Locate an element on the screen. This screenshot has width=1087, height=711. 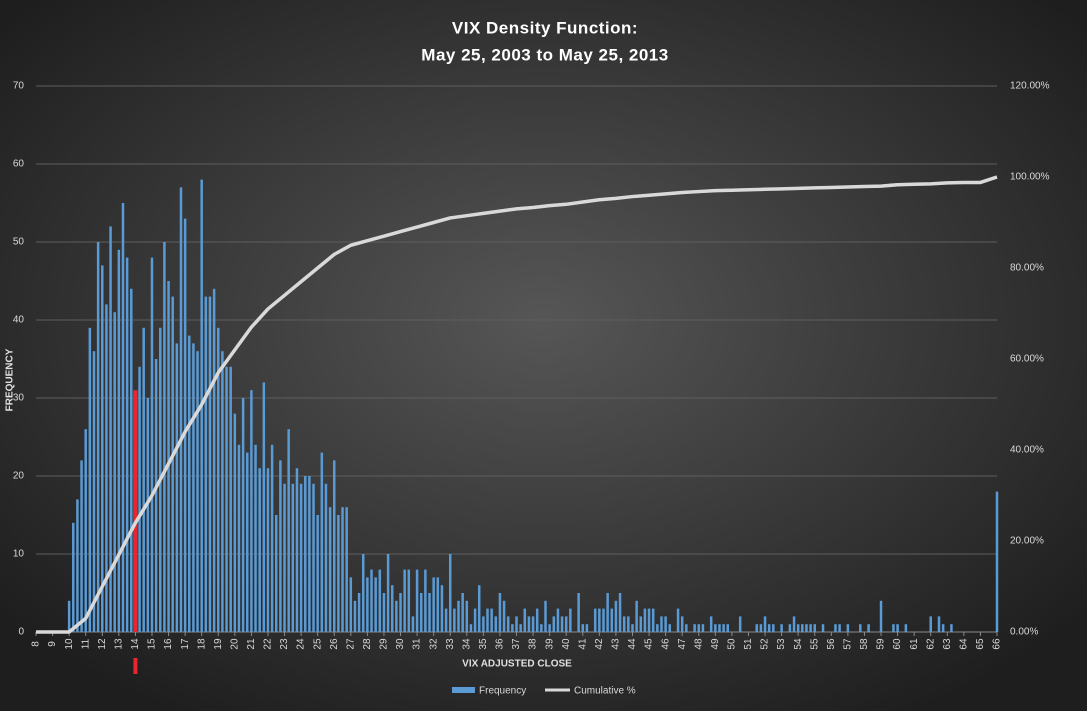
x-tick-label: 20 is located at coordinates (234, 644).